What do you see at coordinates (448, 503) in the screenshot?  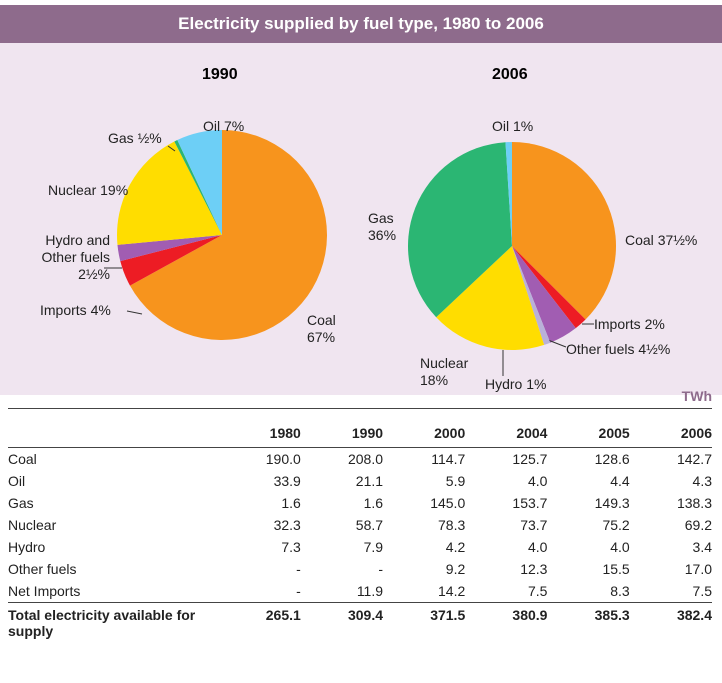 I see `cell: 145.0` at bounding box center [448, 503].